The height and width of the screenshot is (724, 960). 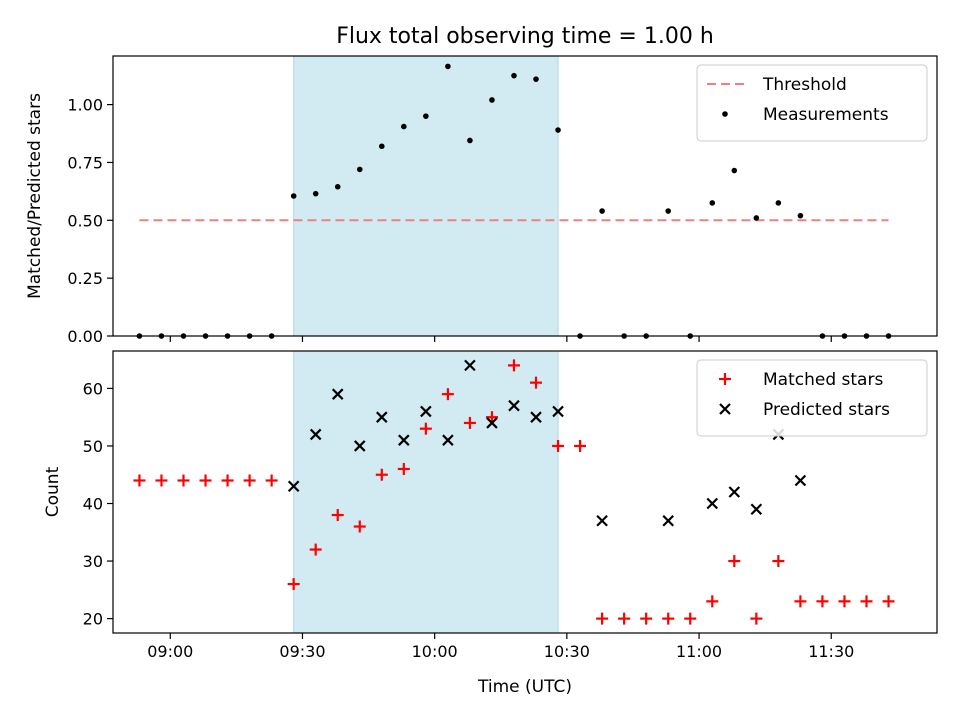 I want to click on legend-label: Measurements, so click(x=826, y=115).